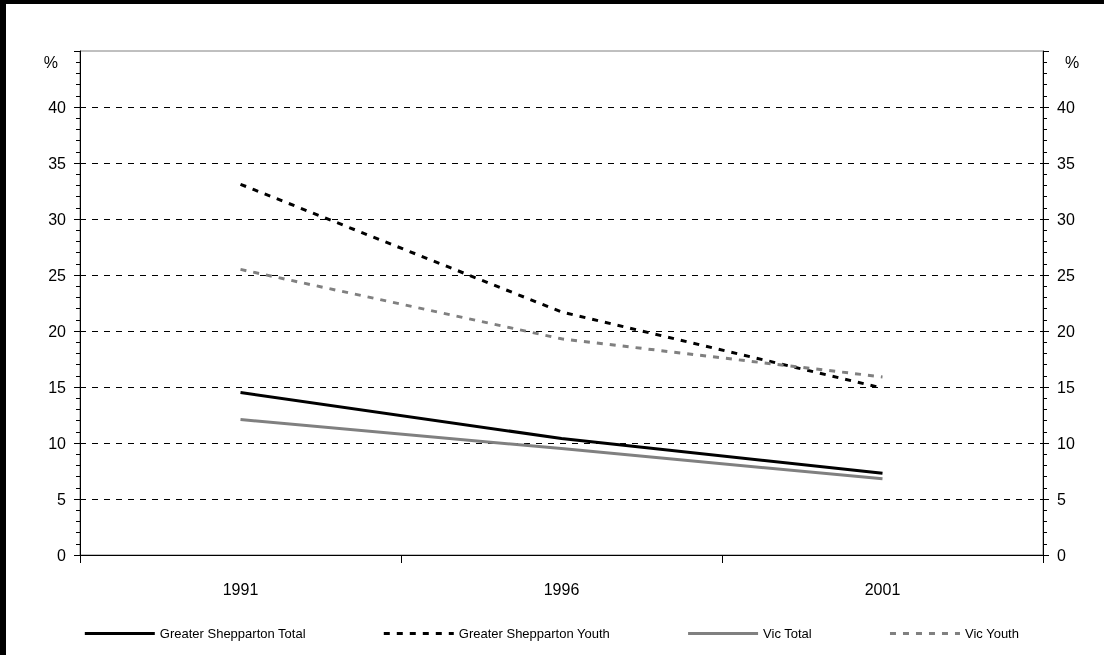 The image size is (1104, 655). Describe the element at coordinates (57, 443) in the screenshot. I see `y-tick-label: 10` at that location.